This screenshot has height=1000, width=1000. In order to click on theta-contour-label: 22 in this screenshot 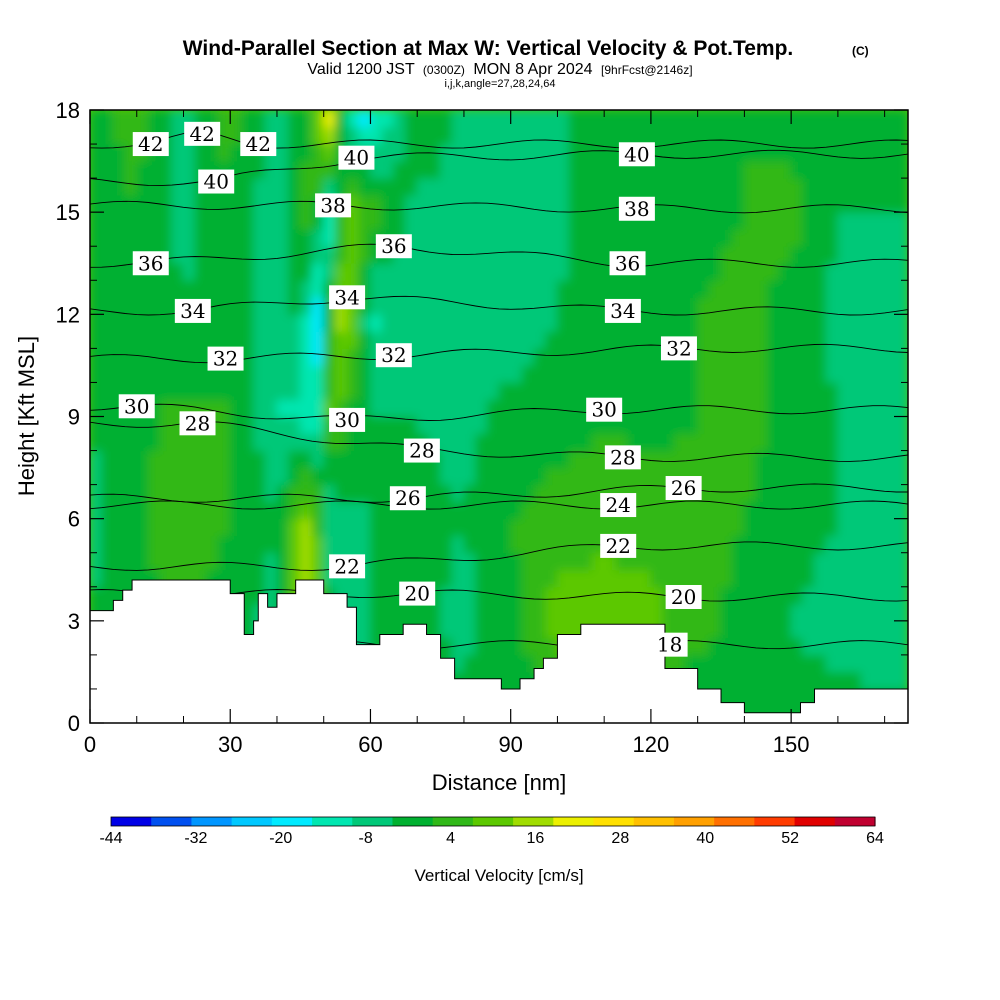, I will do `click(347, 566)`.